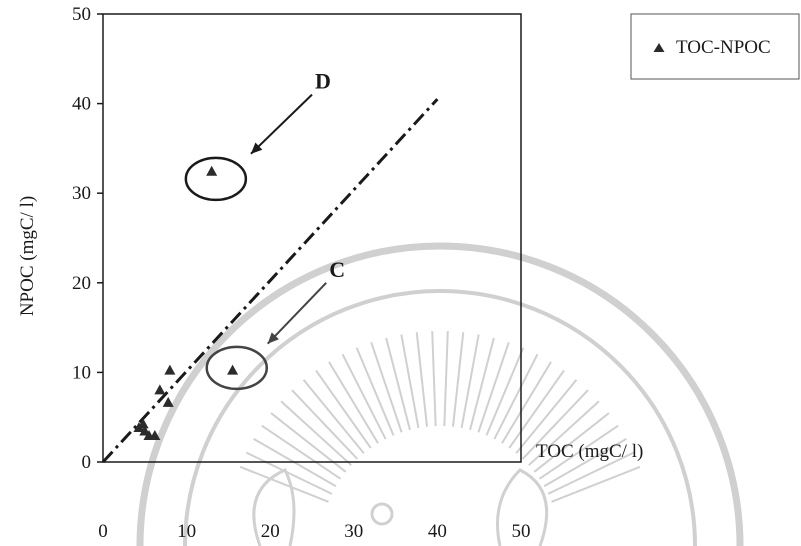 This screenshot has height=546, width=801. What do you see at coordinates (274, 507) in the screenshot?
I see `watermark-ornament-left` at bounding box center [274, 507].